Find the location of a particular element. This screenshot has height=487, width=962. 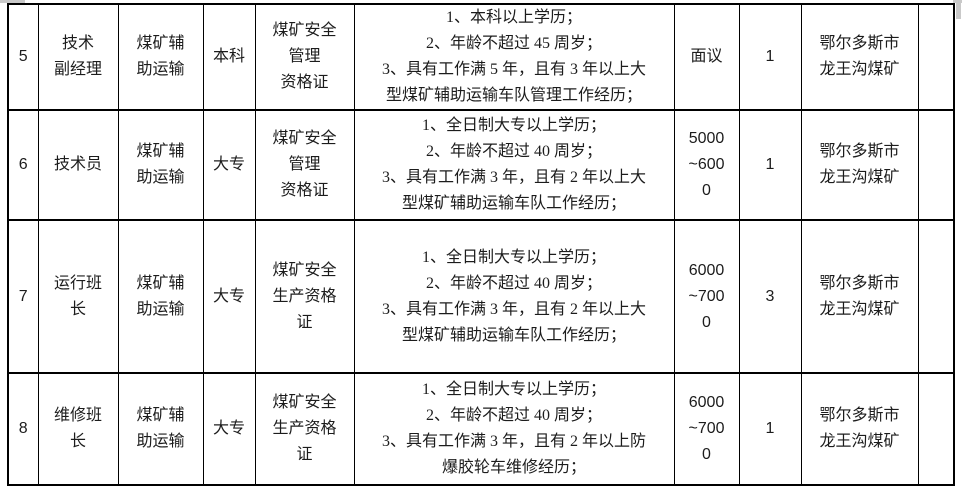

cell-openings: 3 is located at coordinates (770, 296).